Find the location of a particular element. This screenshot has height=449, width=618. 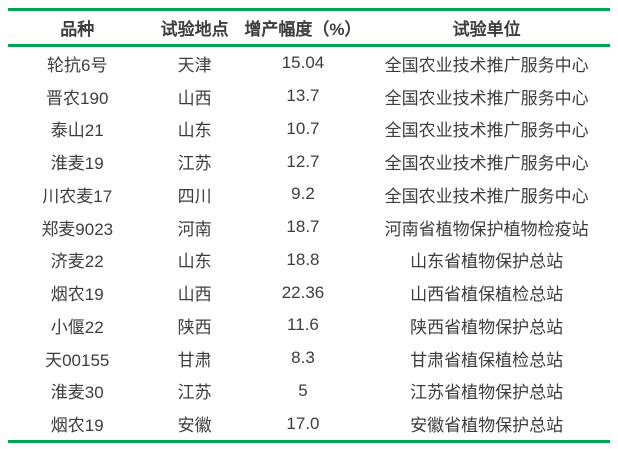

cell-test-unit: 山东省植物保护总站 is located at coordinates (487, 262).